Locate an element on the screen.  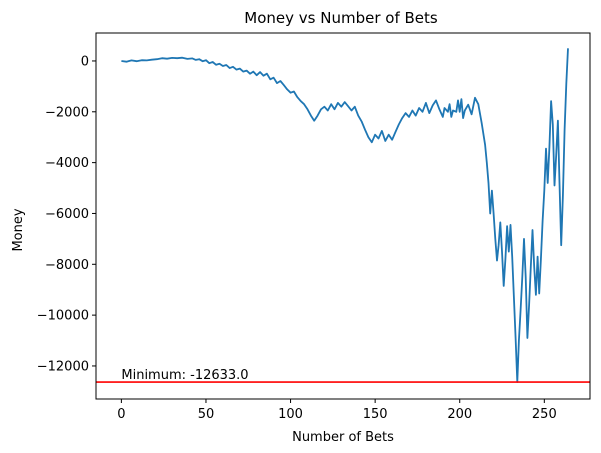
y-tick-label: 0 is located at coordinates (85, 61).